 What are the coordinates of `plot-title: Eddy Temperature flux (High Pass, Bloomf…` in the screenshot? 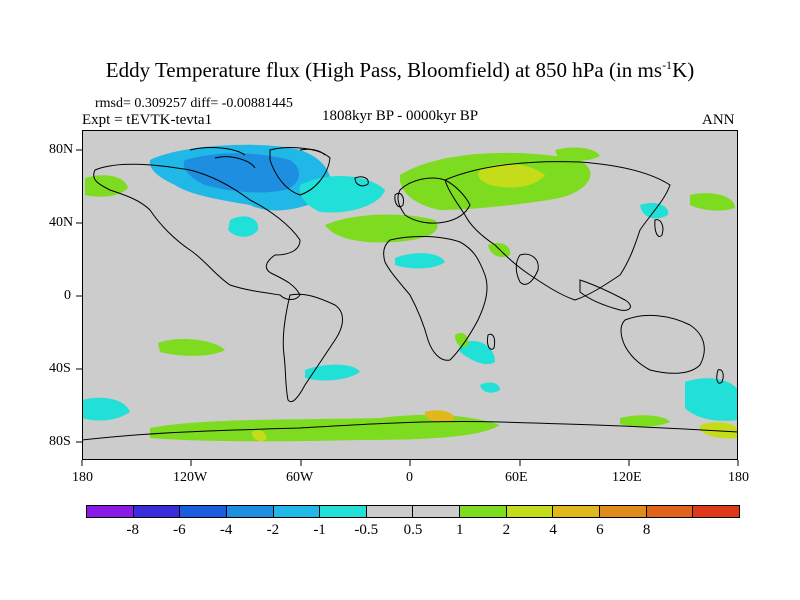 It's located at (400, 70).